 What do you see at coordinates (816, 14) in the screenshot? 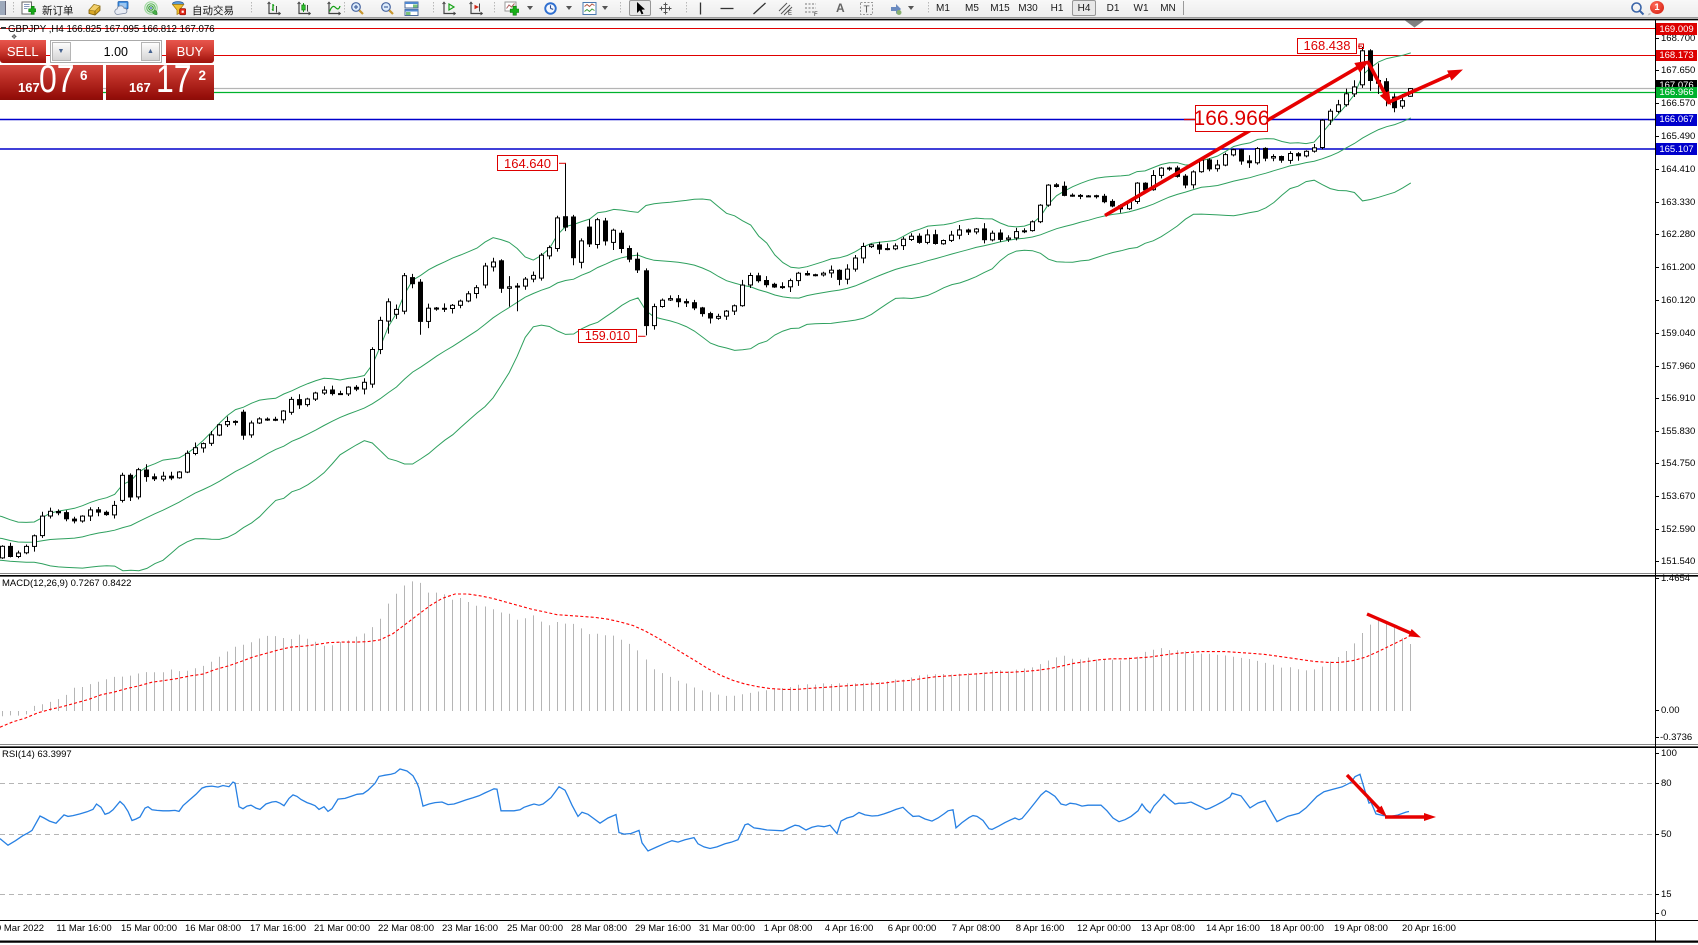
I see `svg-text: F` at bounding box center [816, 14].